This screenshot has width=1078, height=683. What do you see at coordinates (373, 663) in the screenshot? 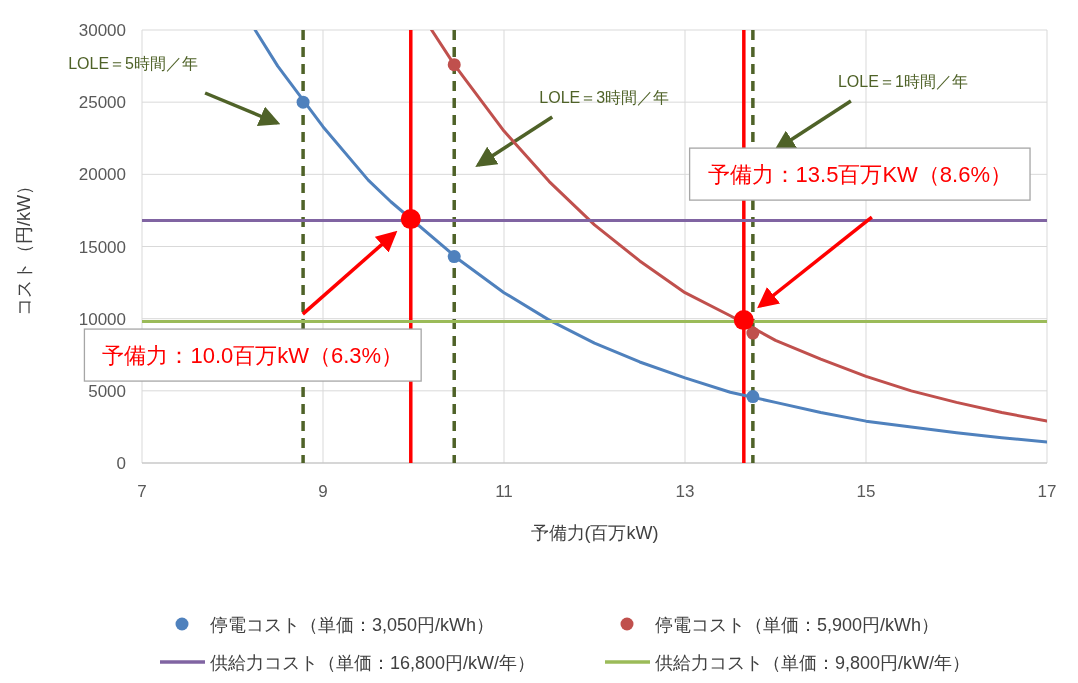
I see `legend-label: 供給力コスト（単価：16,800円/kW/年）` at bounding box center [373, 663].